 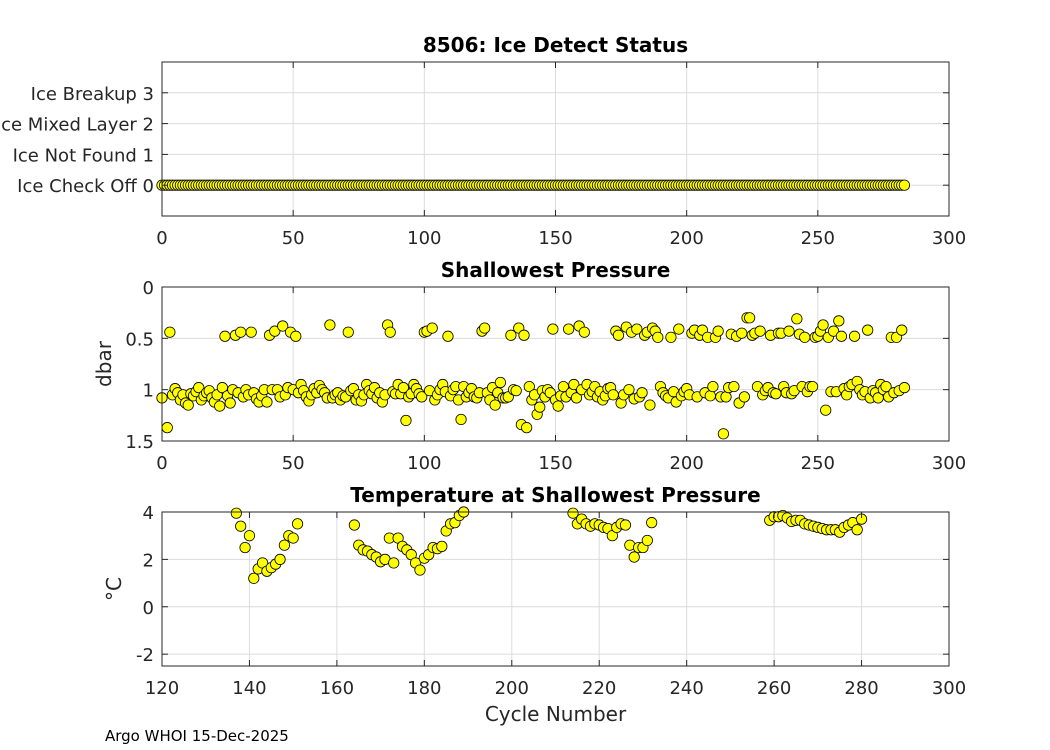 I want to click on y-tick-label: 0, so click(x=148, y=288).